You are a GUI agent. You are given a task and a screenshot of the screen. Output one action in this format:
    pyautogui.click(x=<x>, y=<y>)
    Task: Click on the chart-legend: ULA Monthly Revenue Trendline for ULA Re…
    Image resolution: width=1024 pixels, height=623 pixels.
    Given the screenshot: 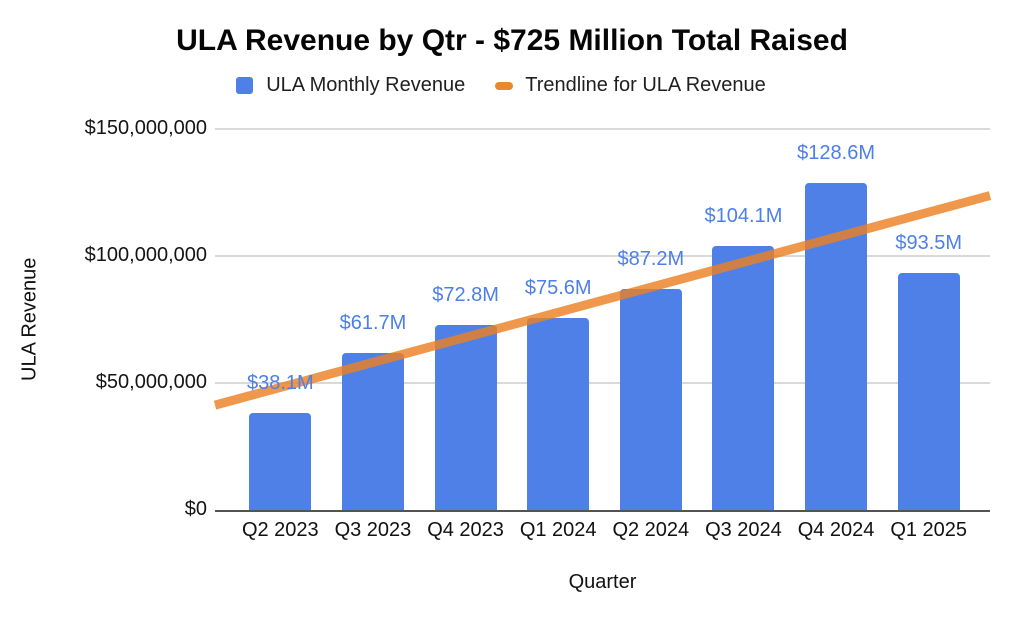 What is the action you would take?
    pyautogui.click(x=506, y=85)
    